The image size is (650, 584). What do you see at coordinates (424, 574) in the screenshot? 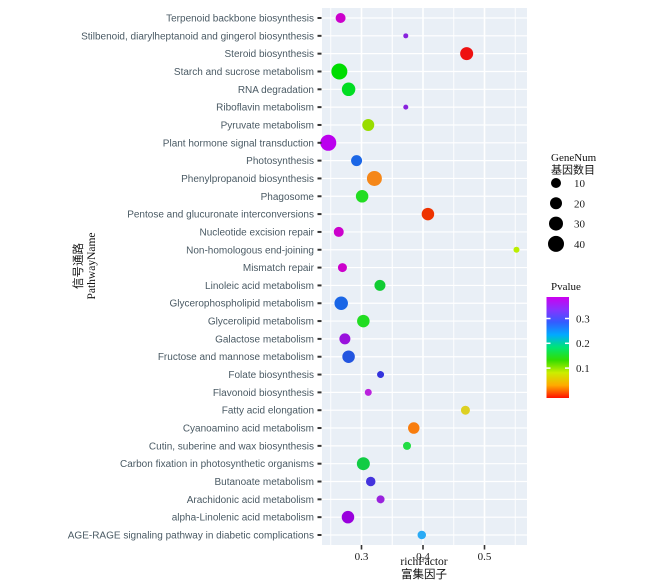
I see `x-axis-title-cn: 富集因子` at bounding box center [424, 574].